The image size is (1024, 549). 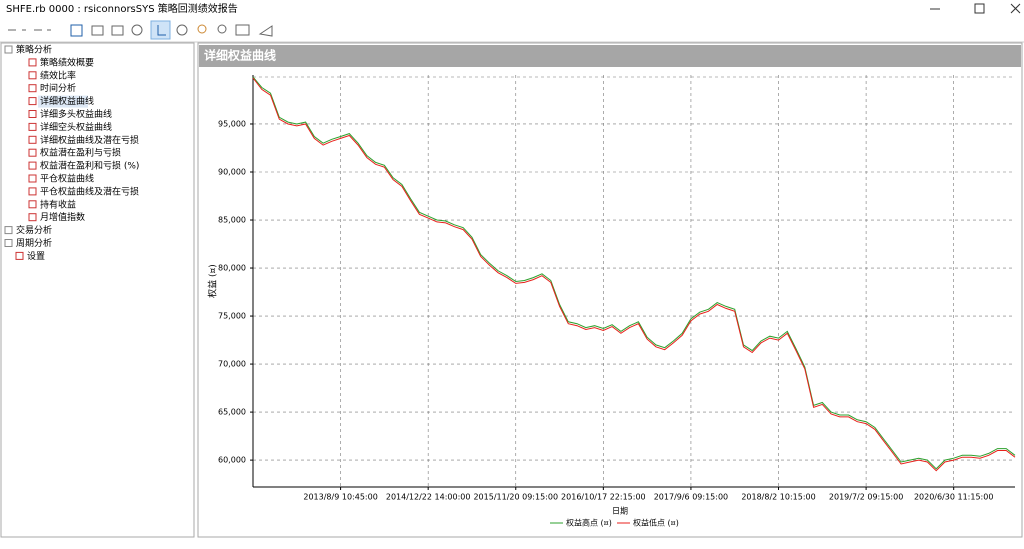 What do you see at coordinates (76, 114) in the screenshot?
I see `tree-item: 详细多头权益曲线` at bounding box center [76, 114].